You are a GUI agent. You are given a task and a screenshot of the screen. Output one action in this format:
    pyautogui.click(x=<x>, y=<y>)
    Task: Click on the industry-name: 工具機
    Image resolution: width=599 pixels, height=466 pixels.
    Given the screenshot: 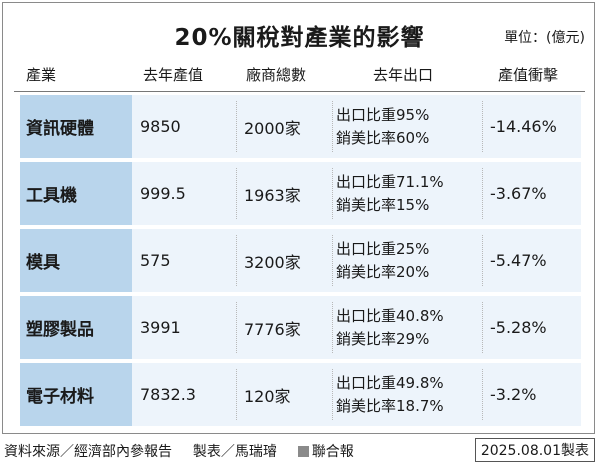 What is the action you would take?
    pyautogui.click(x=76, y=193)
    